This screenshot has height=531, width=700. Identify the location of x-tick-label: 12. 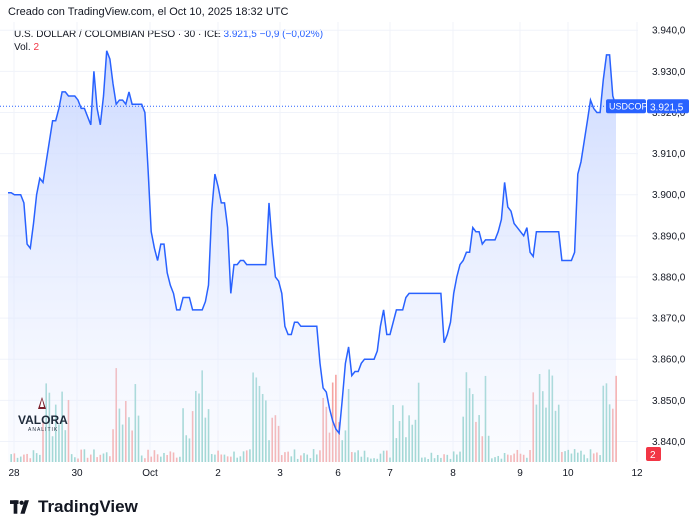
(637, 473).